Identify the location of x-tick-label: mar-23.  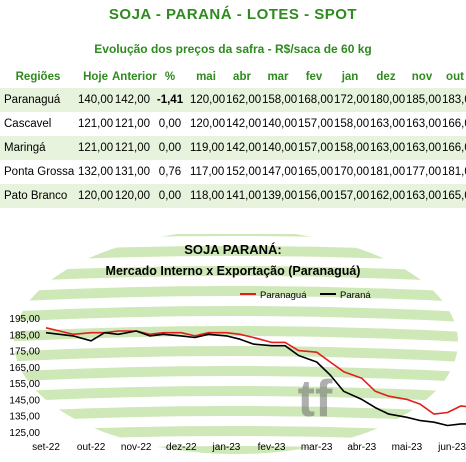
(317, 447).